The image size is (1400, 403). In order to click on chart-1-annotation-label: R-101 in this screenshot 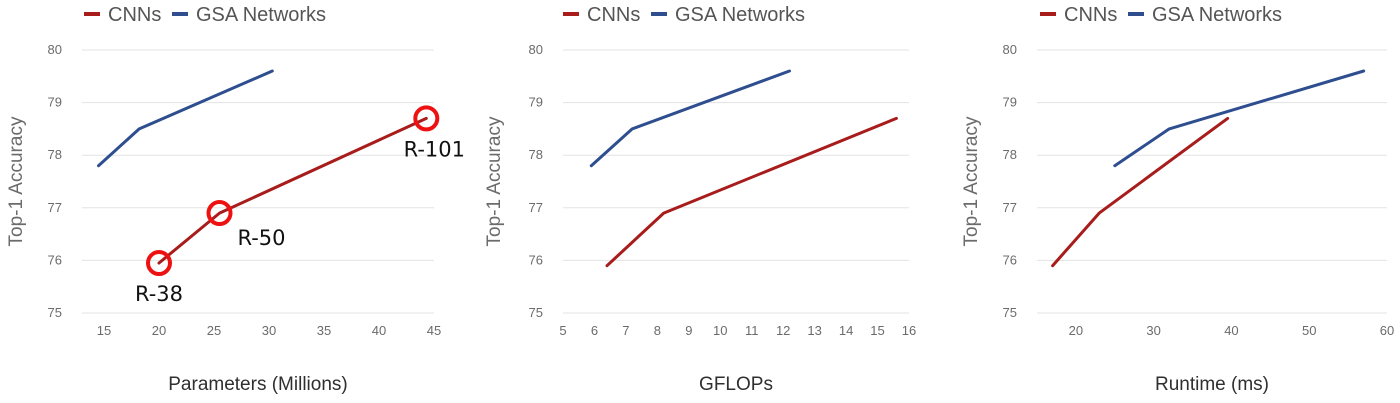, I will do `click(434, 149)`.